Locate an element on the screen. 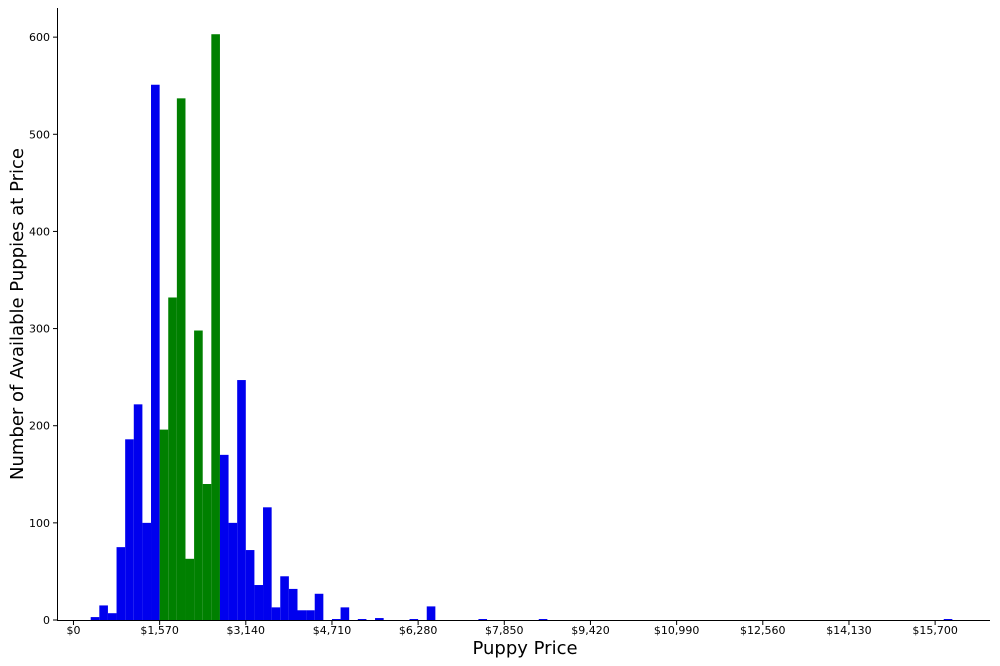 The image size is (1000, 666). y-tick-label: 100 is located at coordinates (39, 523).